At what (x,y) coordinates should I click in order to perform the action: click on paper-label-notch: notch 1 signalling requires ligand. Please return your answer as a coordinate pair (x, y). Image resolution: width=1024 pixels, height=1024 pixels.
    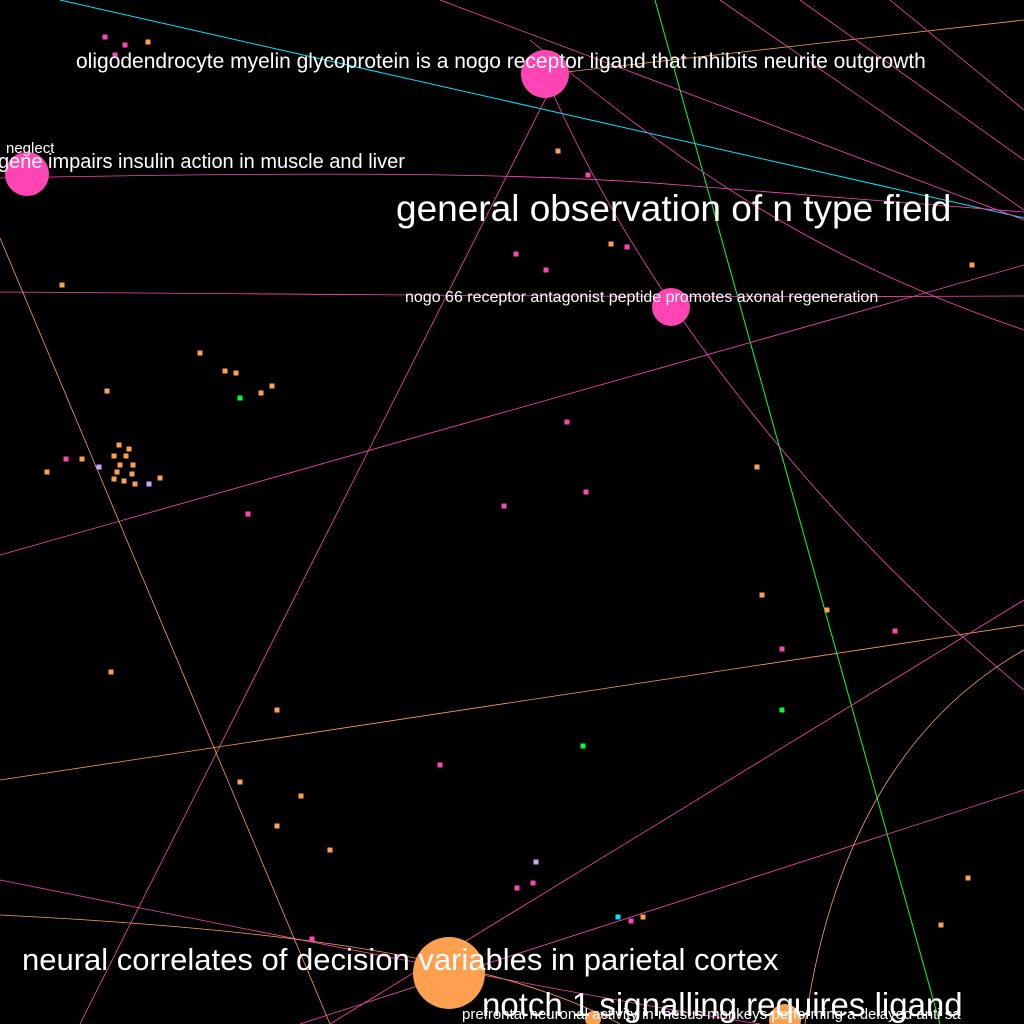
    Looking at the image, I should click on (722, 1004).